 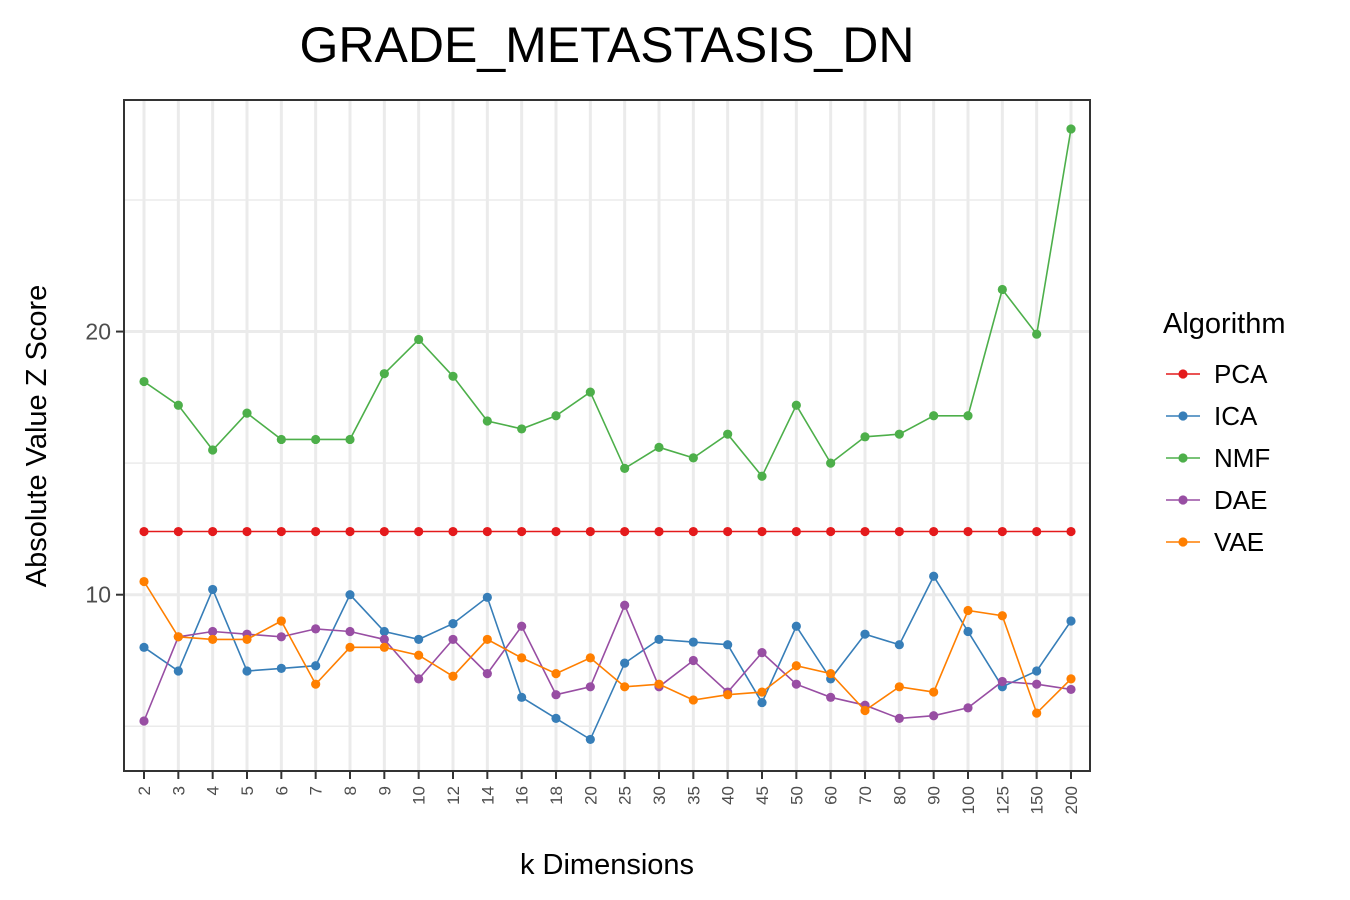 What do you see at coordinates (762, 795) in the screenshot?
I see `x-tick-label: 45` at bounding box center [762, 795].